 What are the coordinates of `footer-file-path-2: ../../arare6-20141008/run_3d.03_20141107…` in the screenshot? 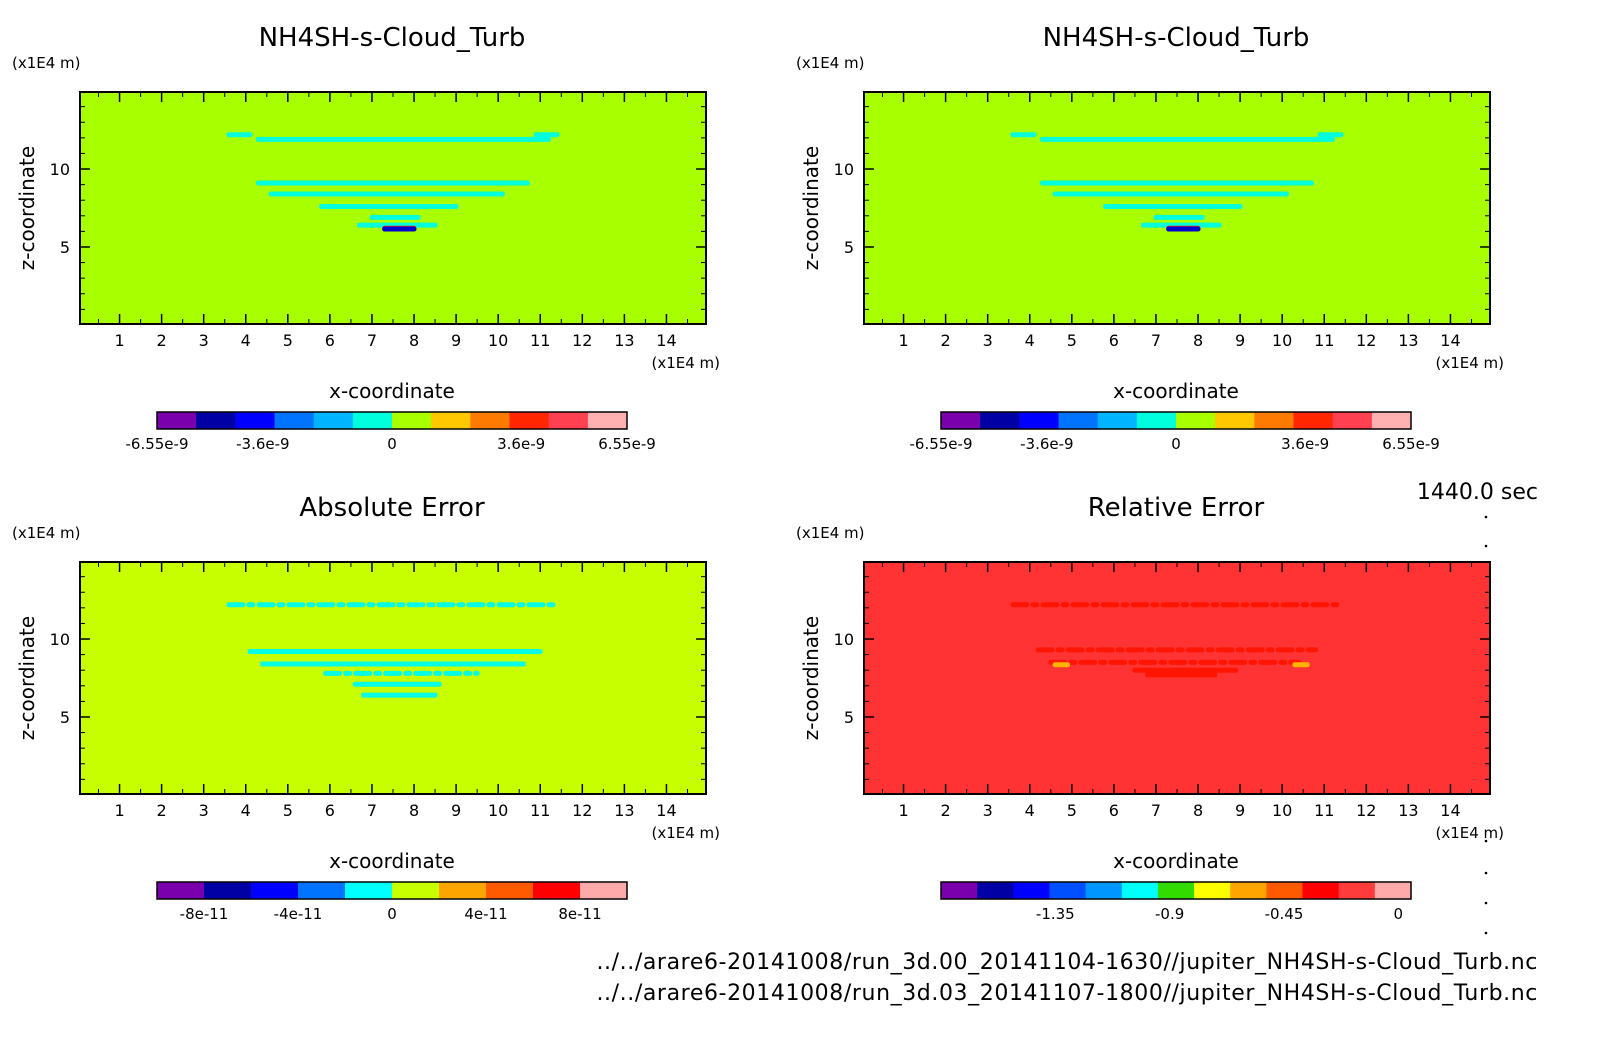 It's located at (1067, 993).